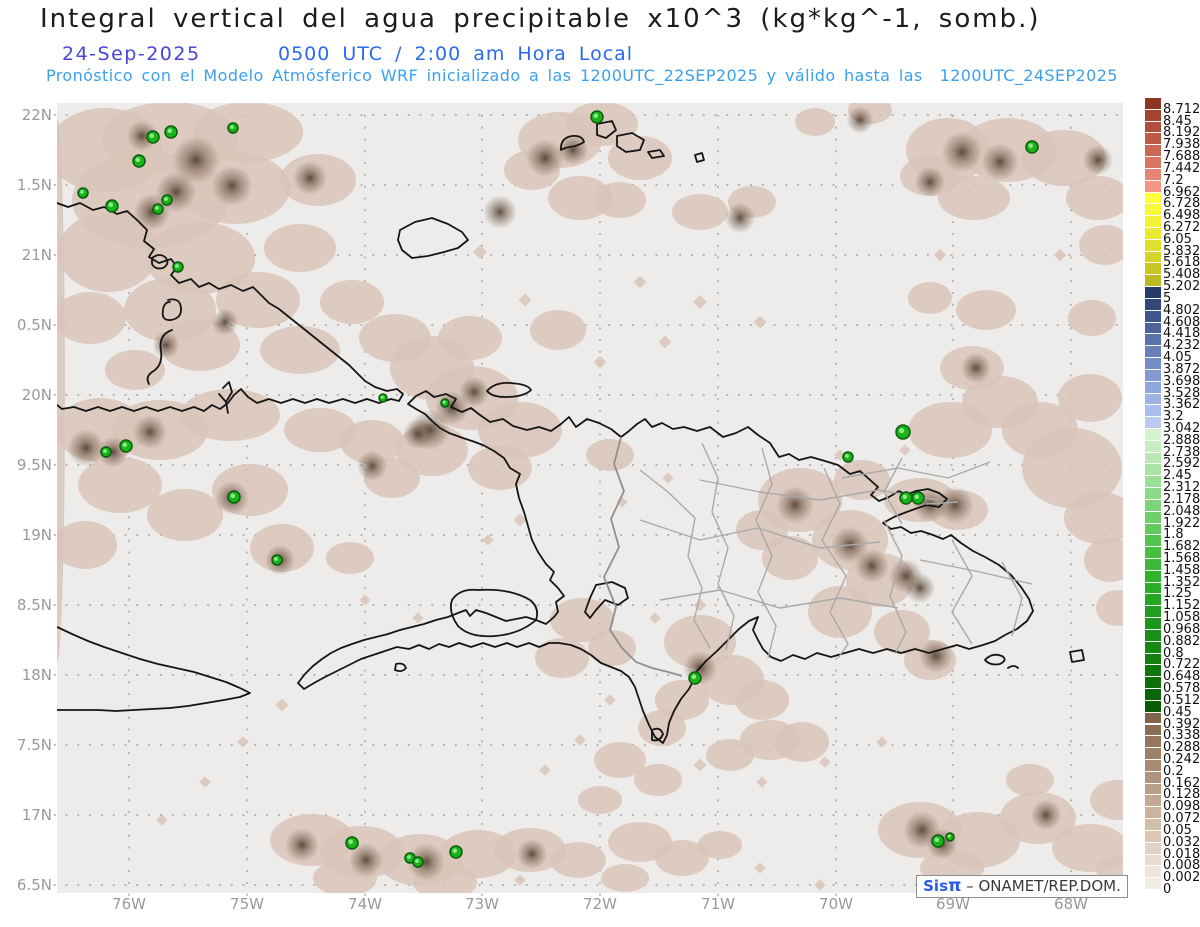  I want to click on island-great-inagua, so click(433, 238).